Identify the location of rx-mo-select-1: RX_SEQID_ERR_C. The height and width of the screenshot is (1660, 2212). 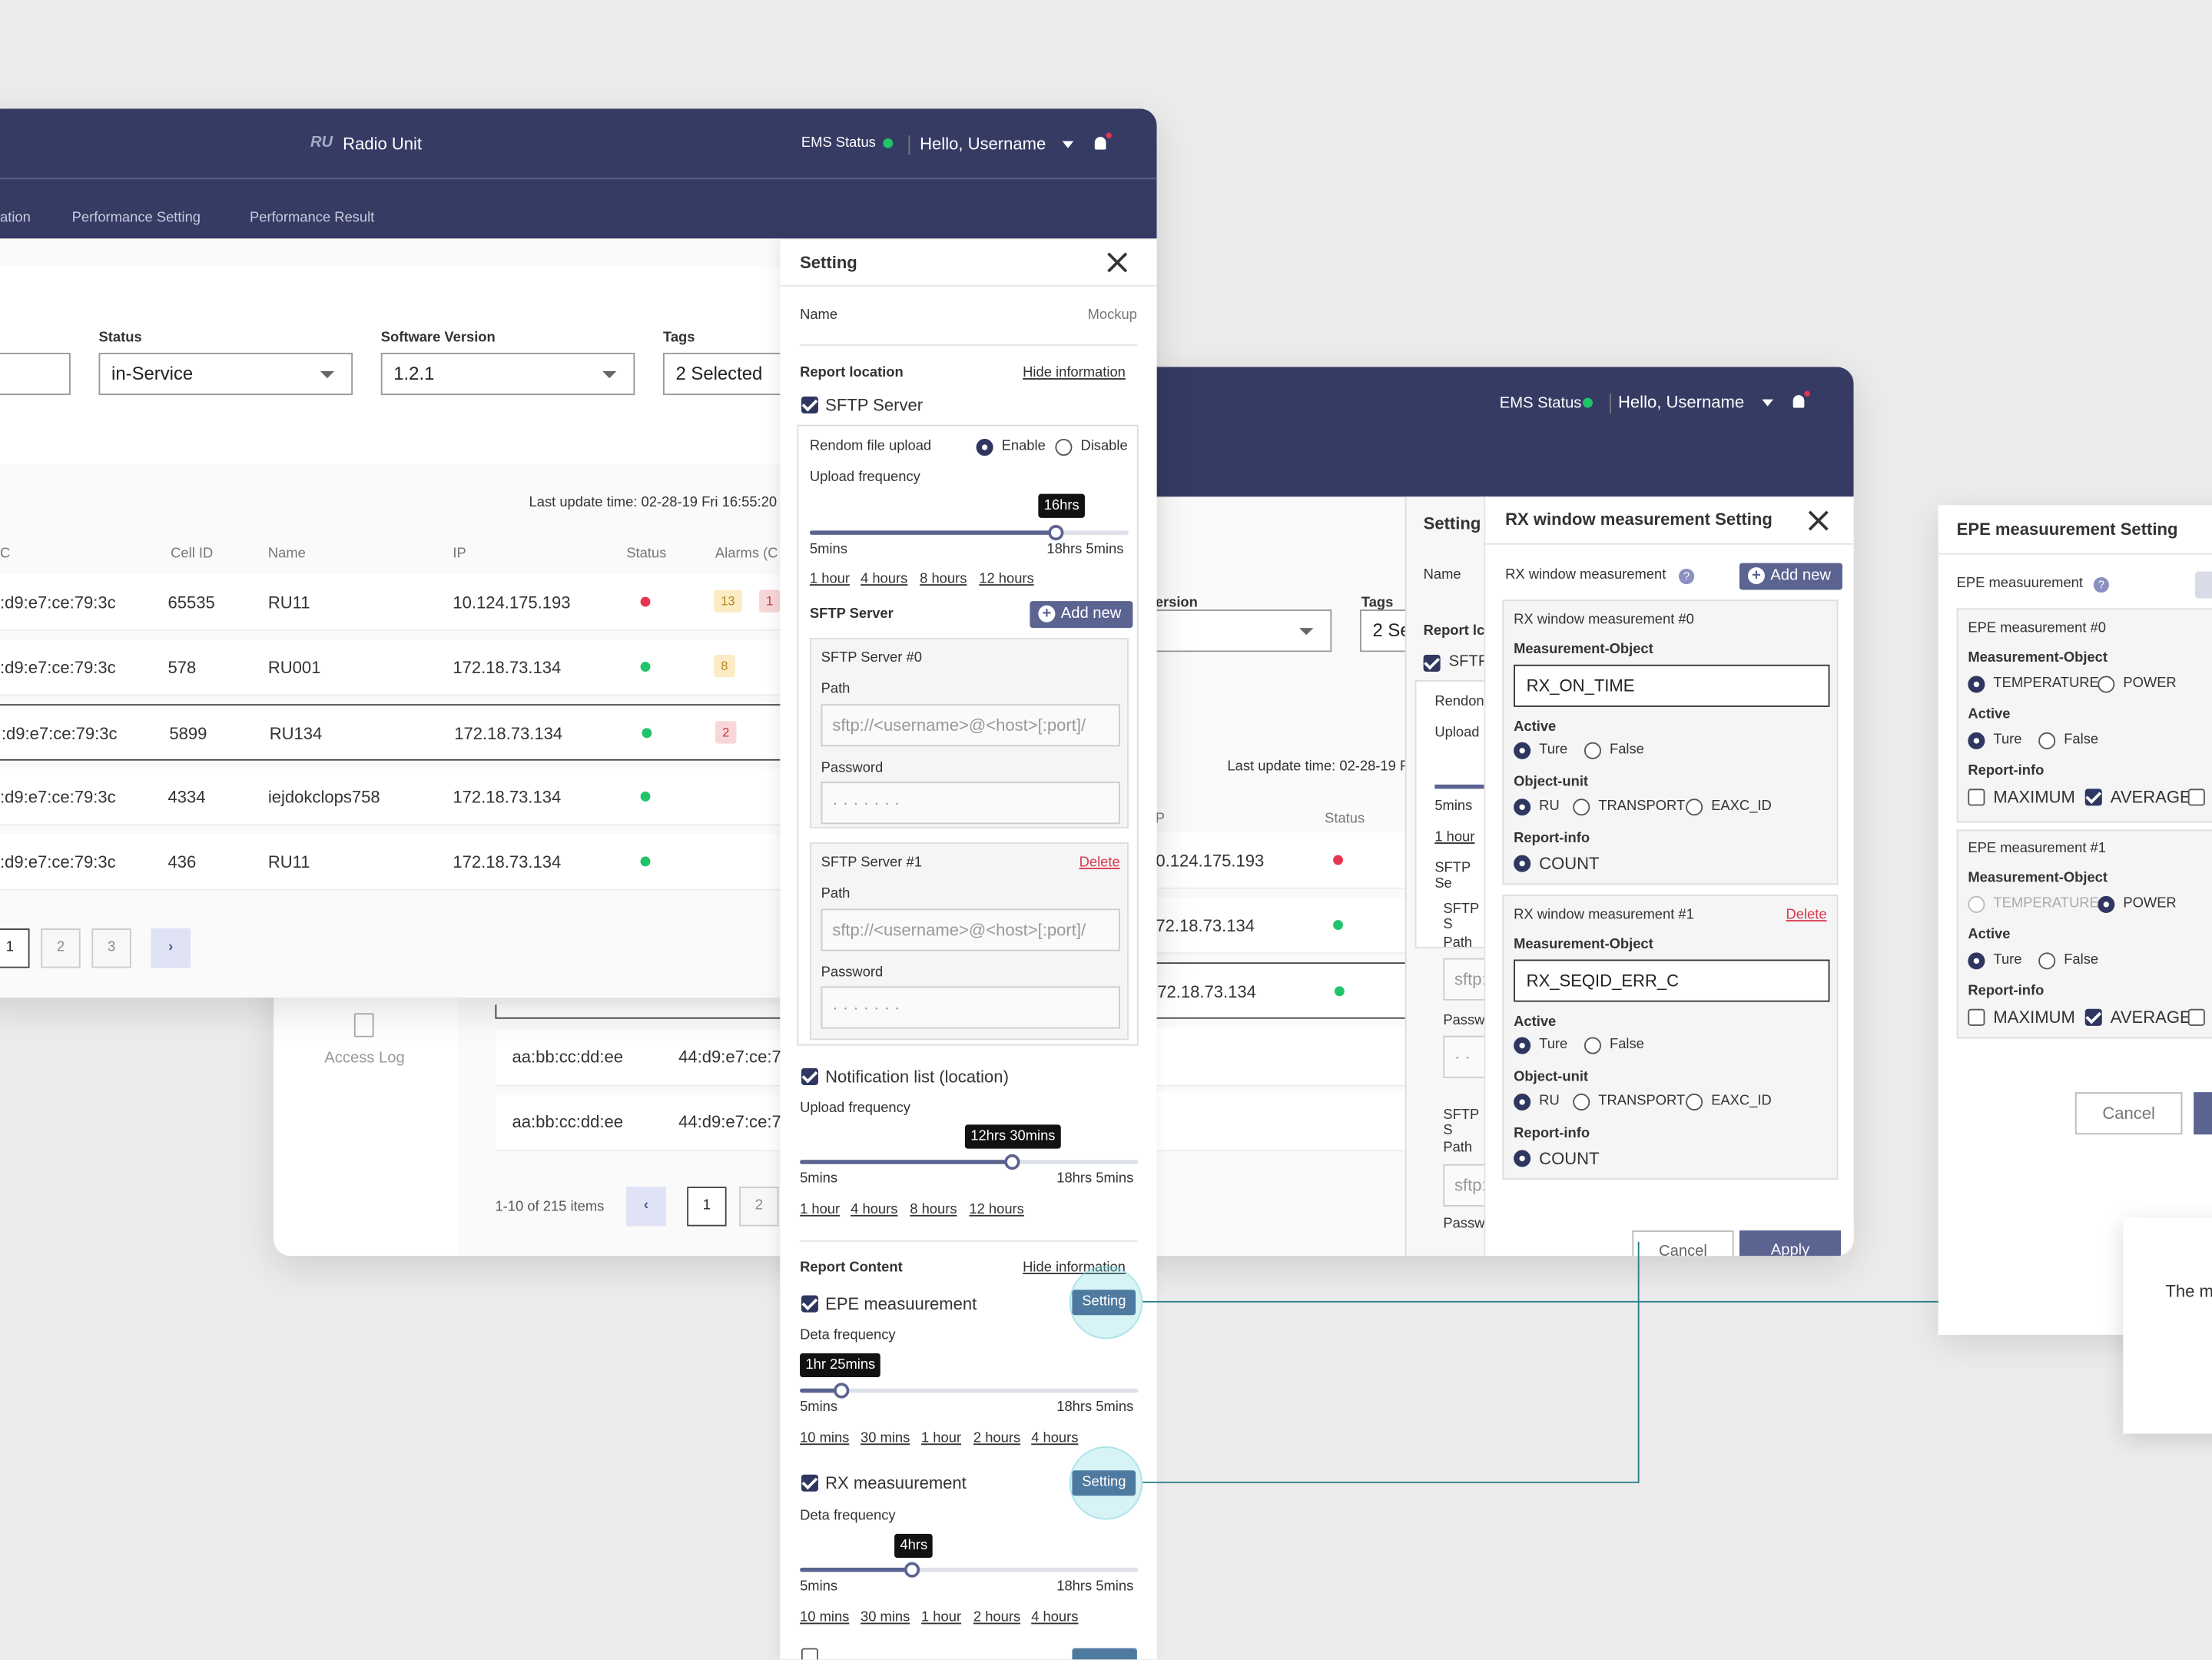
(1672, 980).